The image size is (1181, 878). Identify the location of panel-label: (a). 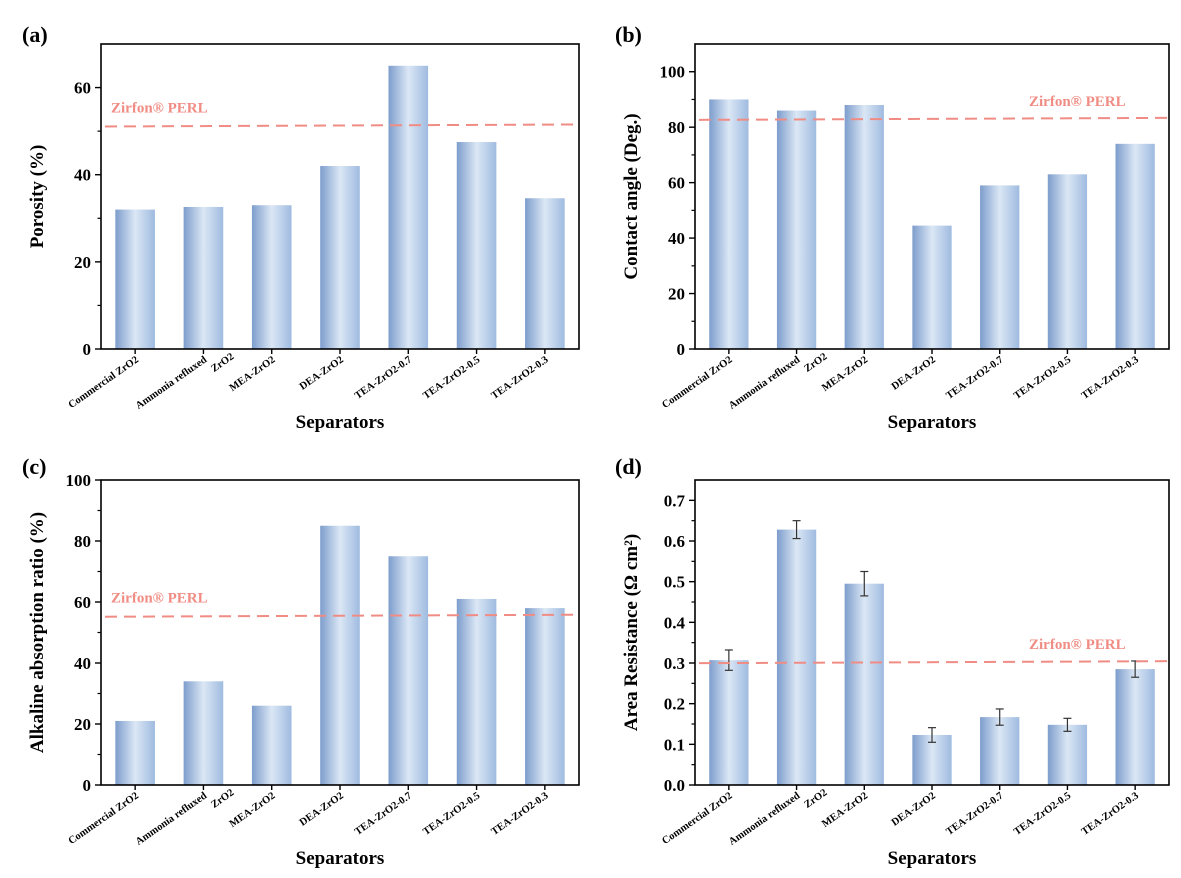
(35, 34).